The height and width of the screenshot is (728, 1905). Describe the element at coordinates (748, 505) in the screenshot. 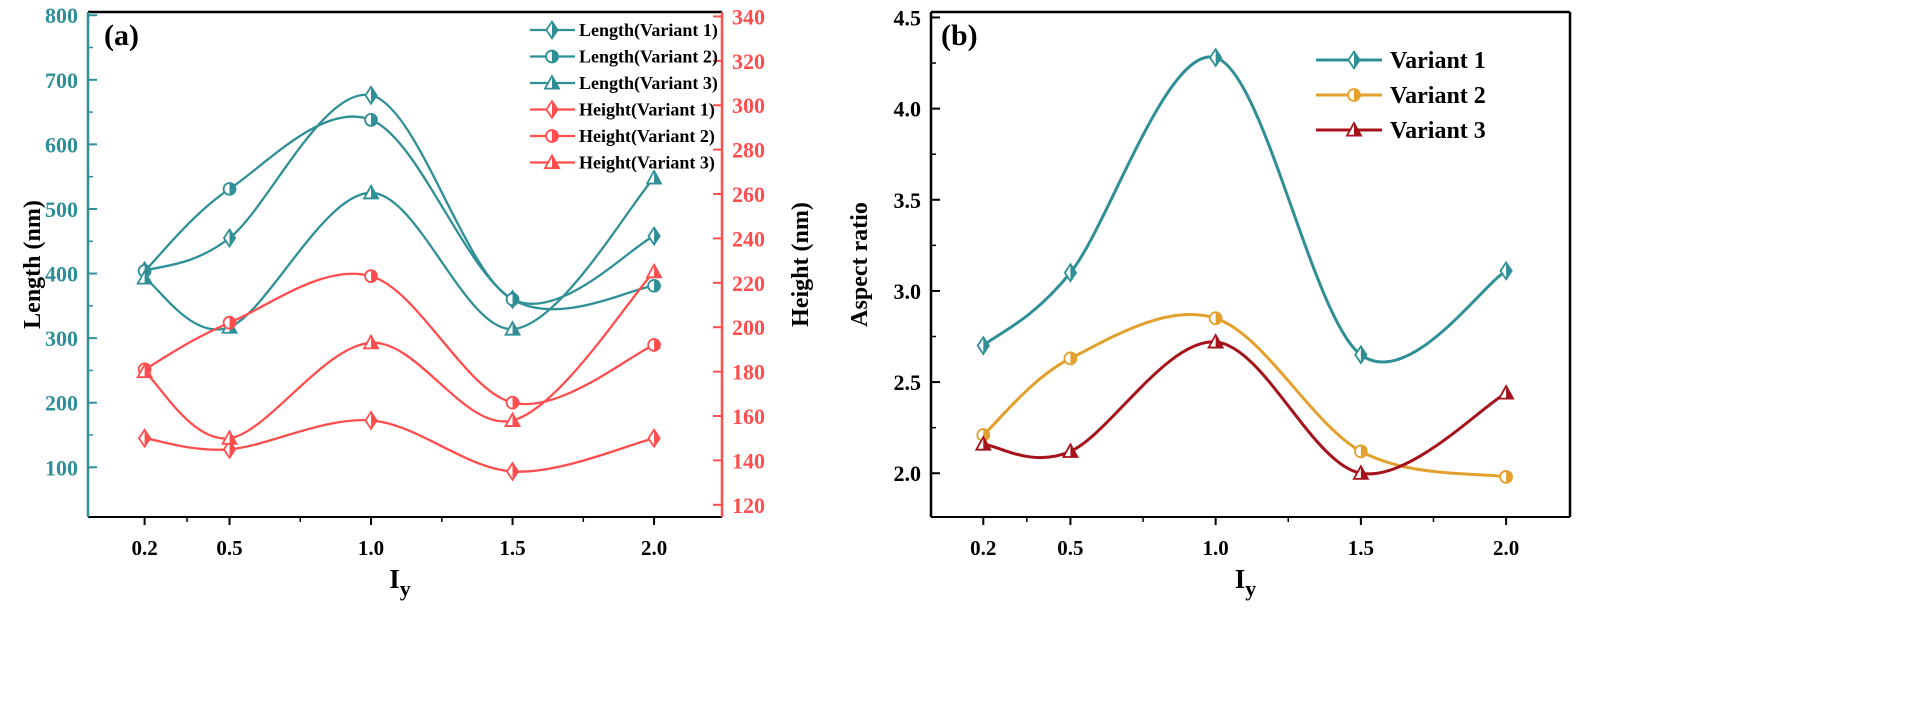

I see `y-right-tick-label: 120` at that location.